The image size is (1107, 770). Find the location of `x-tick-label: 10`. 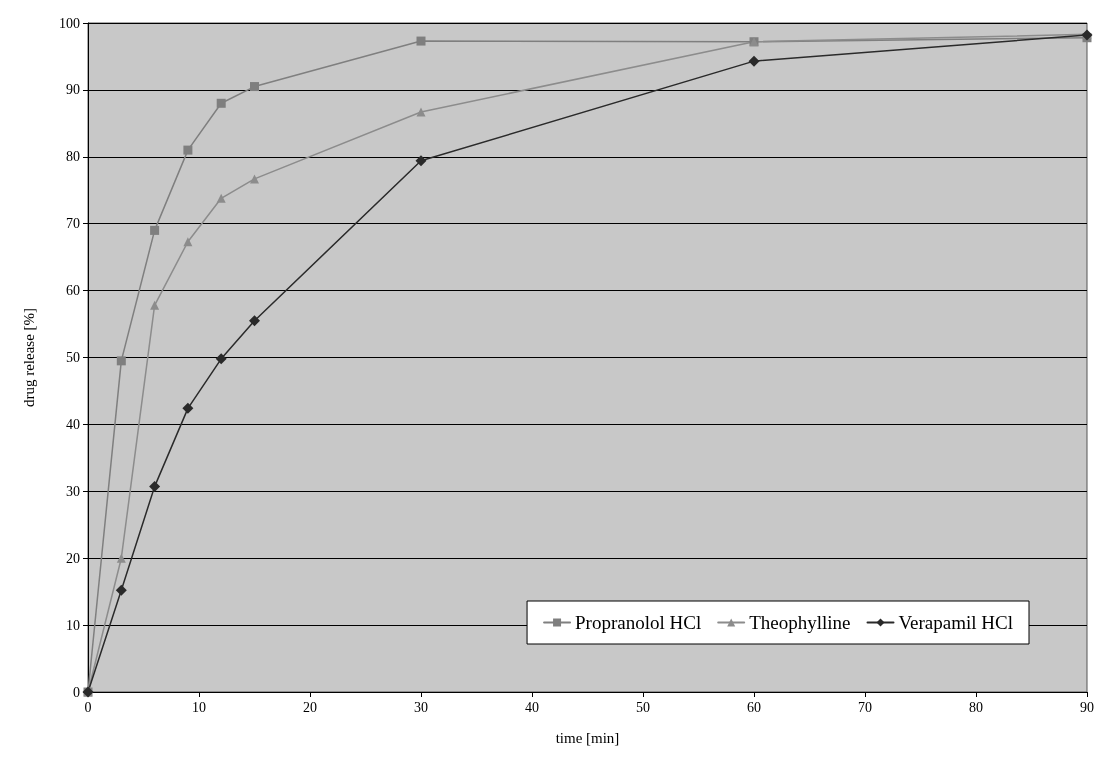

x-tick-label: 10 is located at coordinates (199, 707).